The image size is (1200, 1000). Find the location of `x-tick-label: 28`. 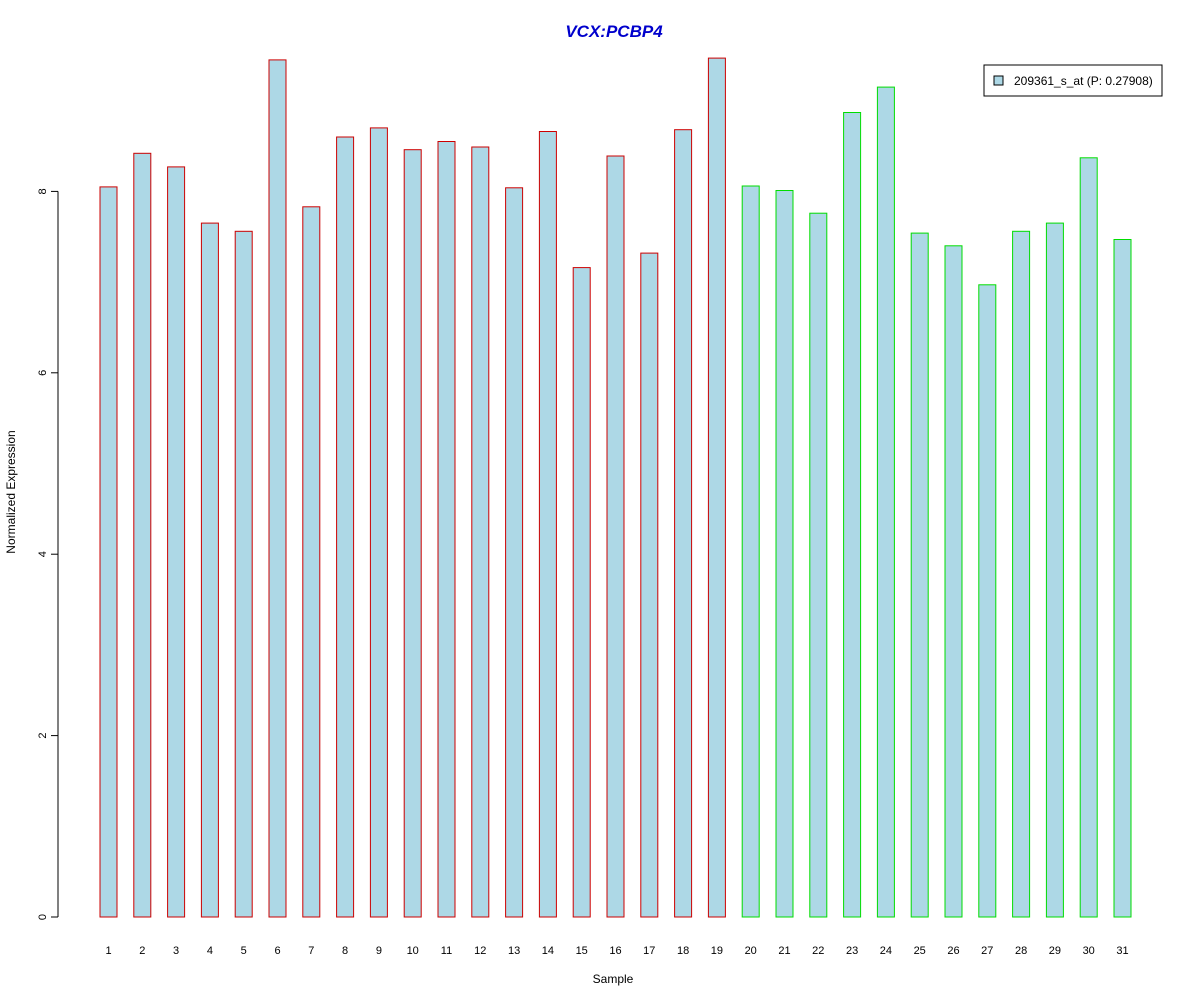

x-tick-label: 28 is located at coordinates (1021, 951).